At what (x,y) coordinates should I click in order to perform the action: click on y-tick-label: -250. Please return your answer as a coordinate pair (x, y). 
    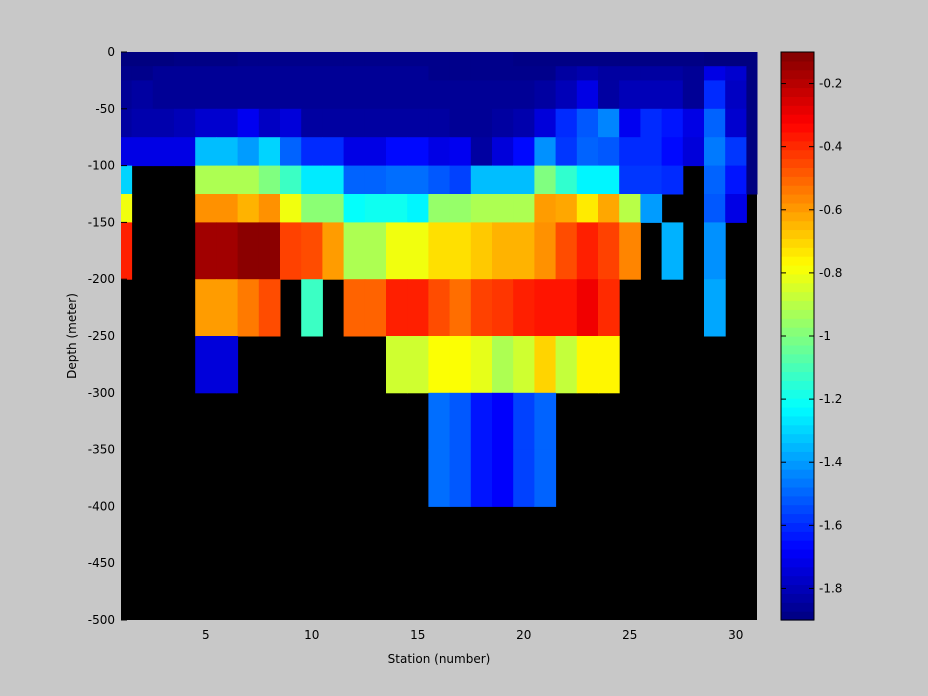
    Looking at the image, I should click on (101, 336).